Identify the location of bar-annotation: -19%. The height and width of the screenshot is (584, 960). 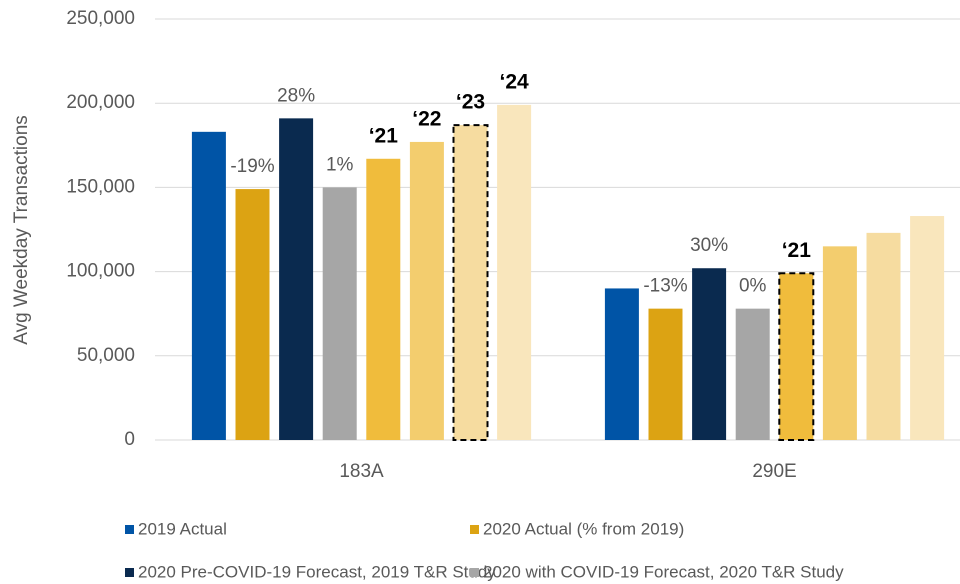
(252, 166).